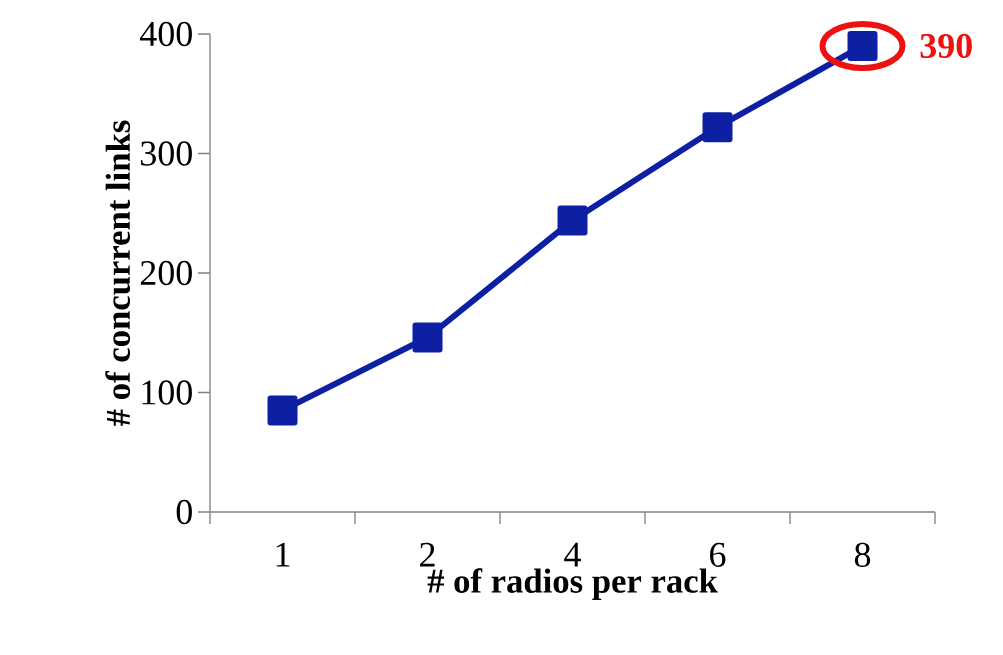  Describe the element at coordinates (283, 554) in the screenshot. I see `x-tick-label: 1` at that location.